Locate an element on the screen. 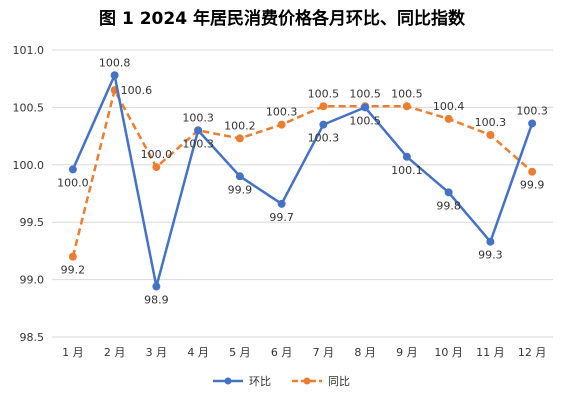 The width and height of the screenshot is (564, 402). y-tick-label: 101.0 is located at coordinates (29, 50).